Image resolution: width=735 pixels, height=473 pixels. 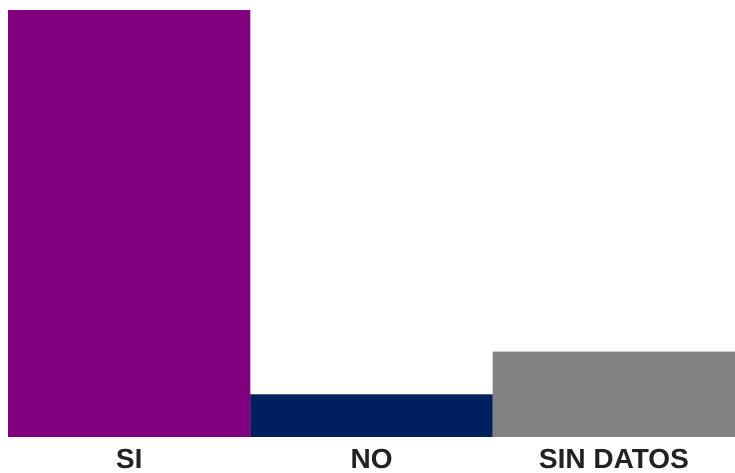 I want to click on category-label-no: NO, so click(x=372, y=458).